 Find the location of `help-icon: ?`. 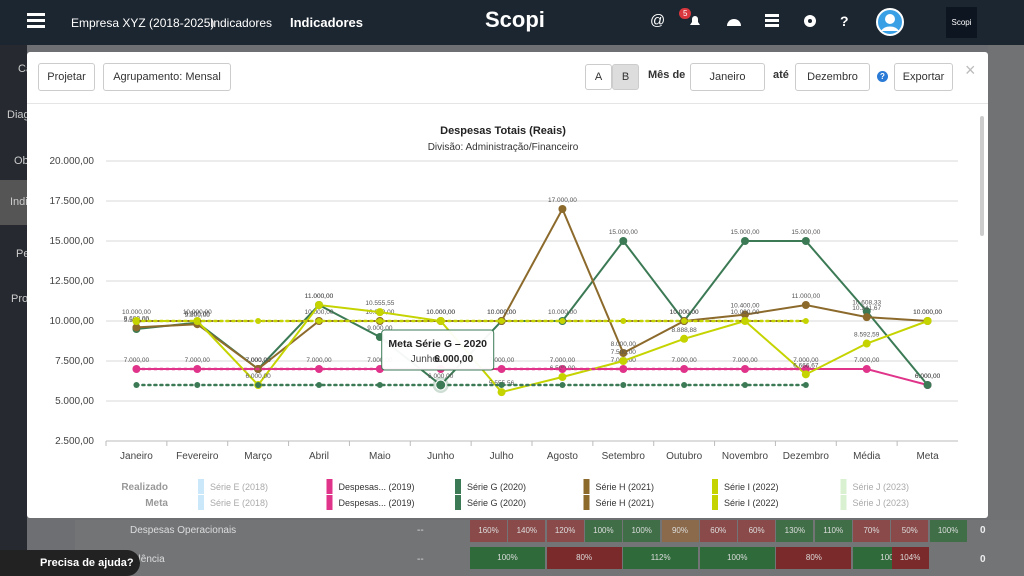

help-icon: ? is located at coordinates (844, 21).